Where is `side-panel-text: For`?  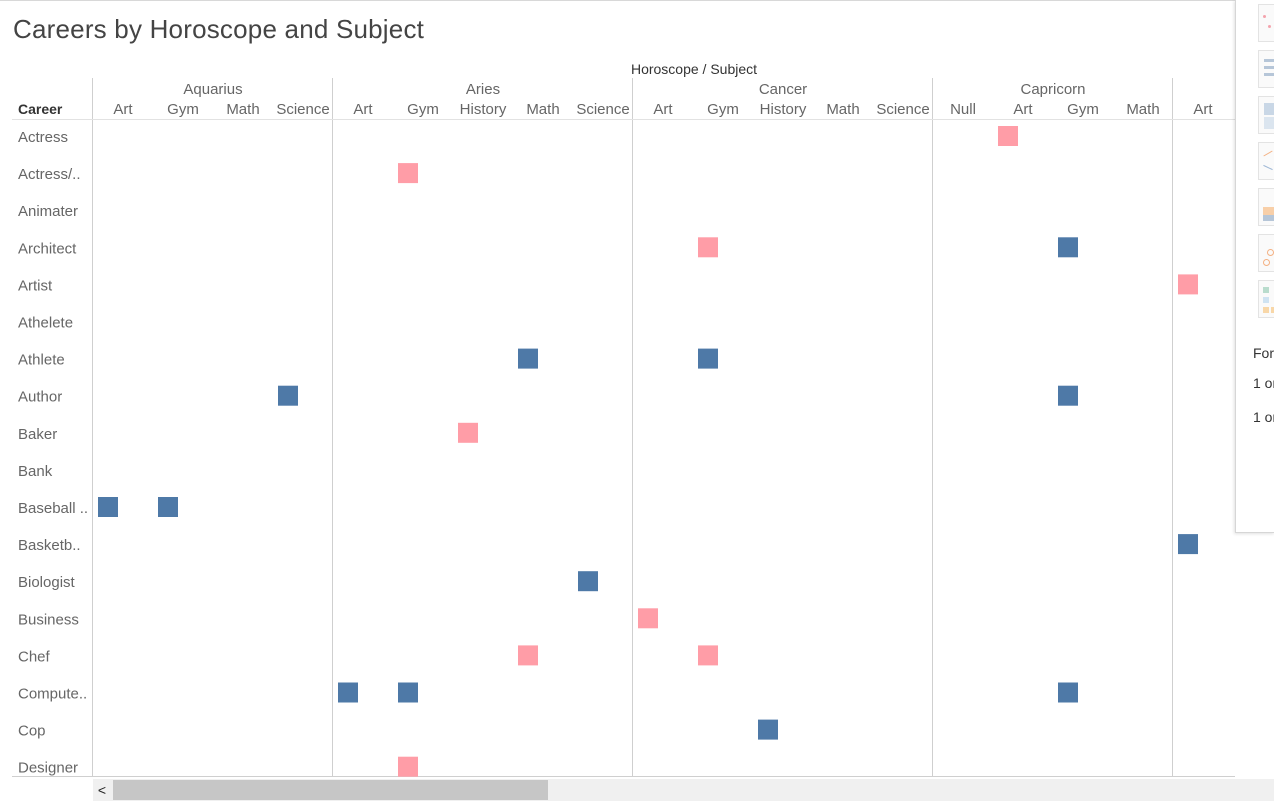 side-panel-text: For is located at coordinates (1263, 353).